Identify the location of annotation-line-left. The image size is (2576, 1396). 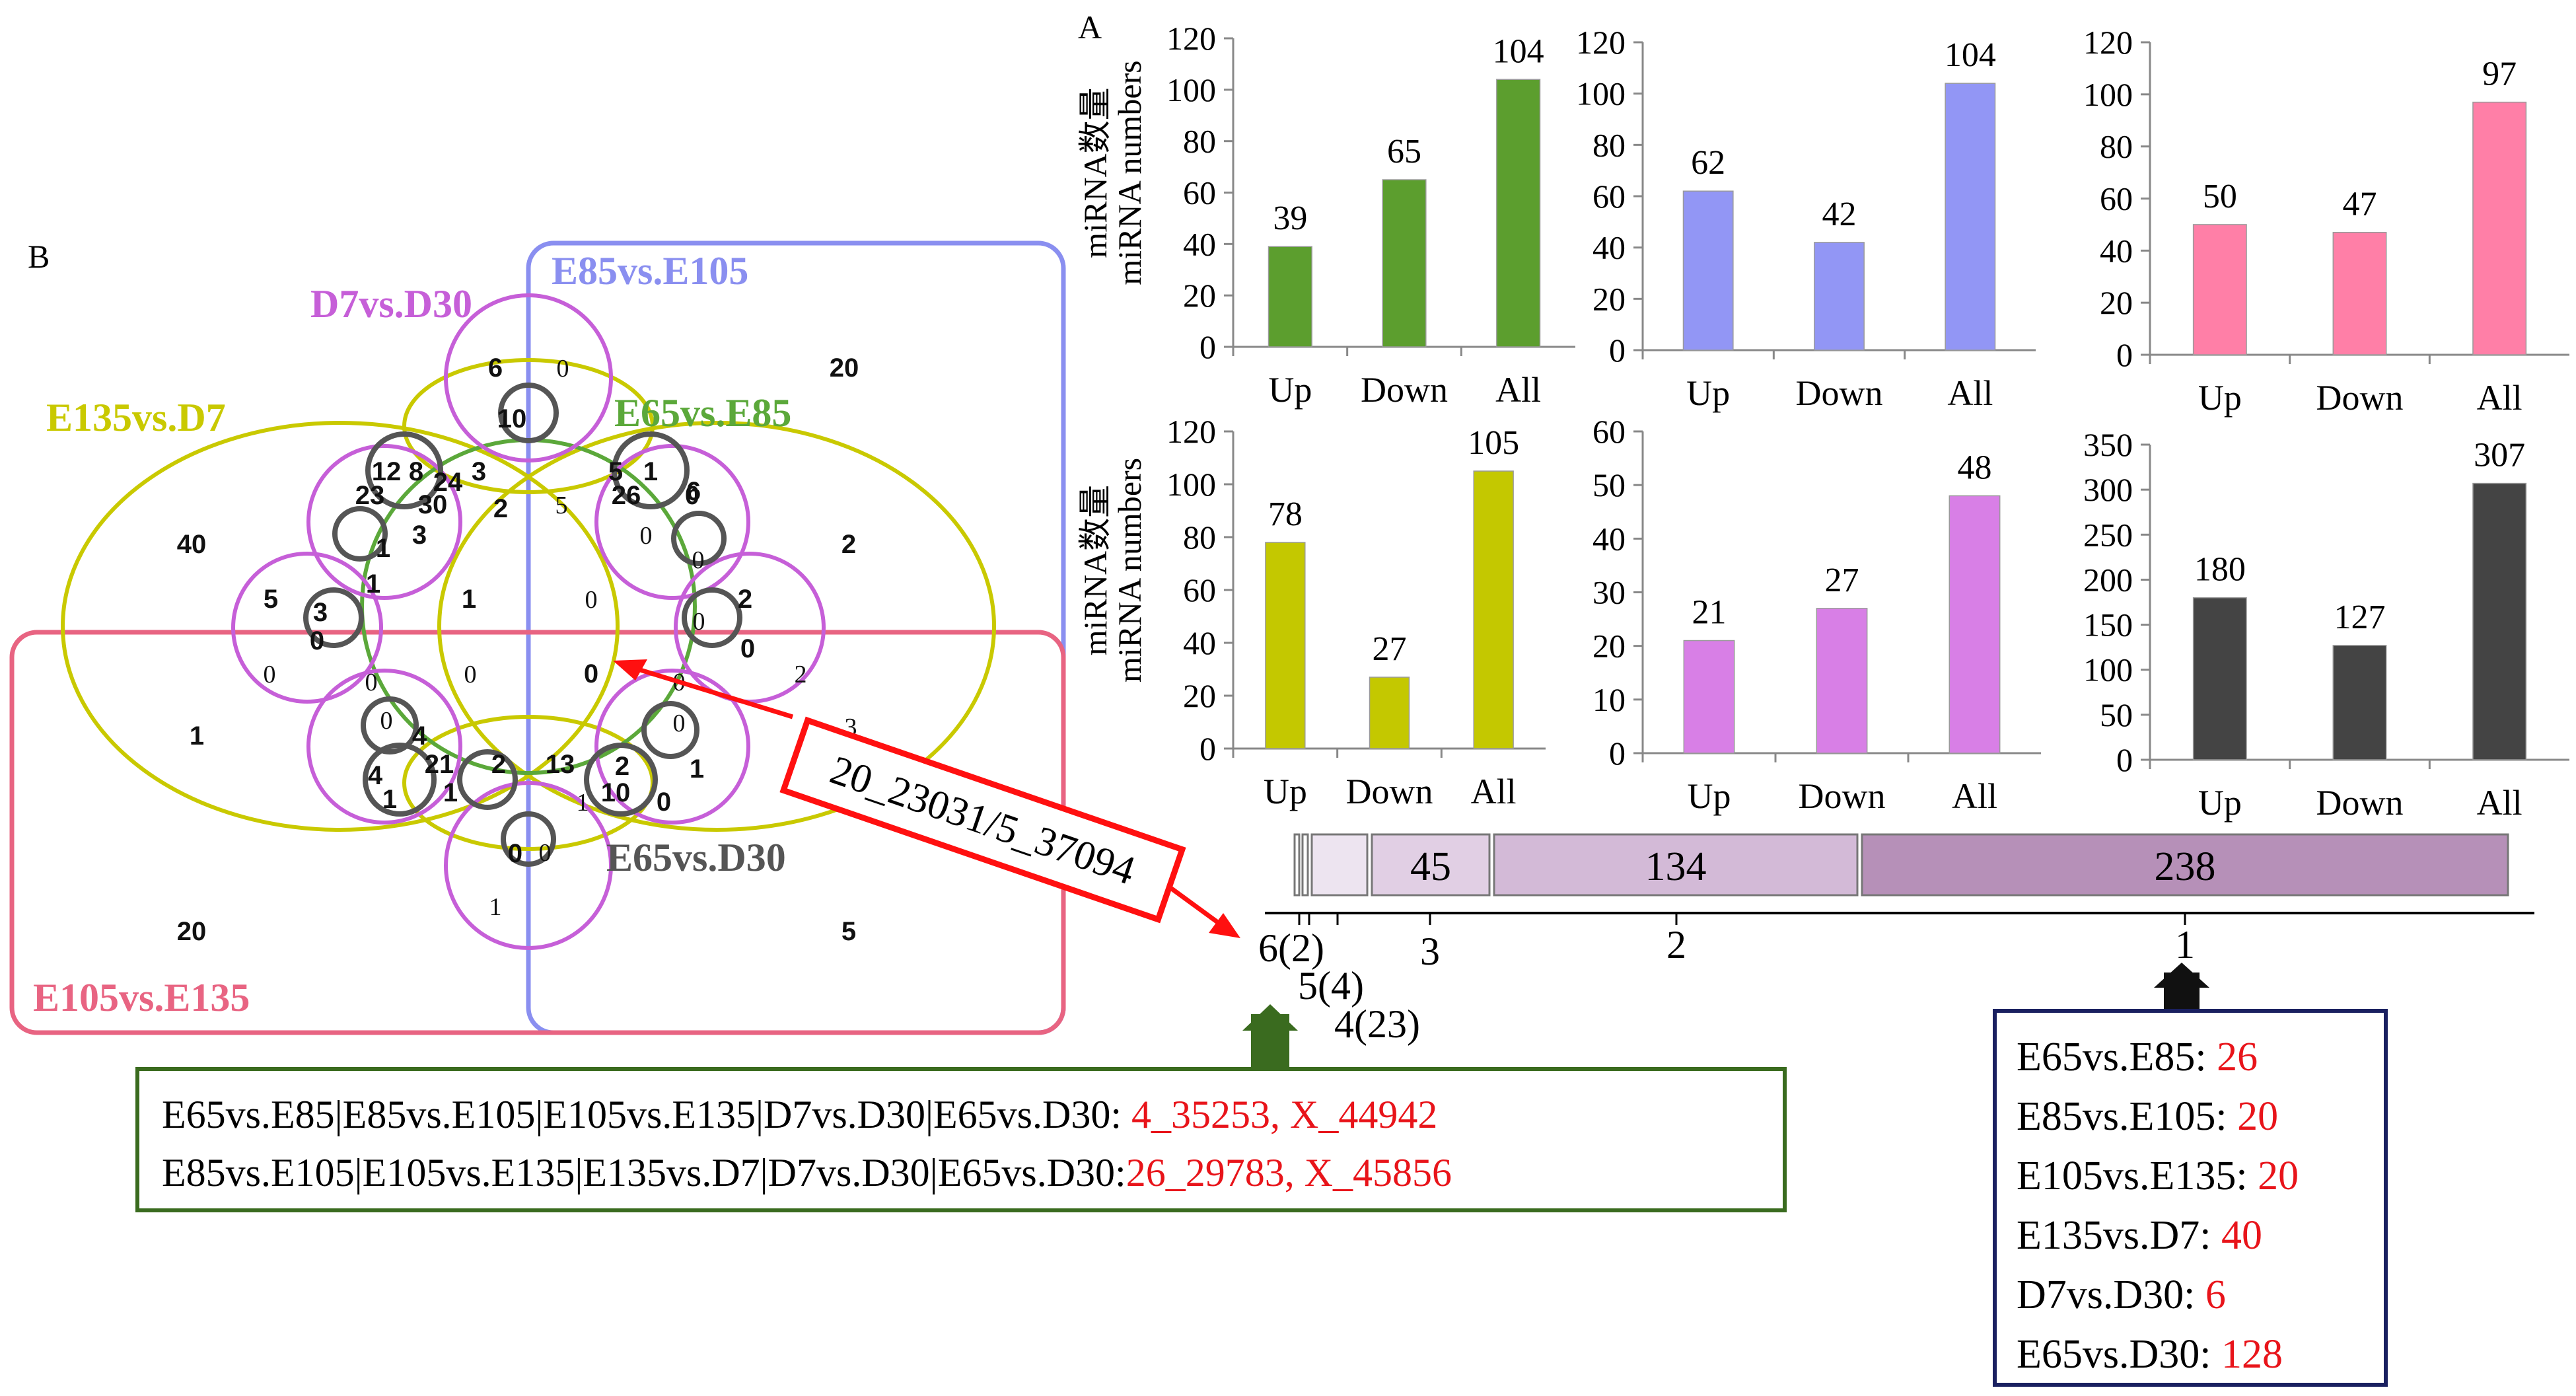
(707, 690).